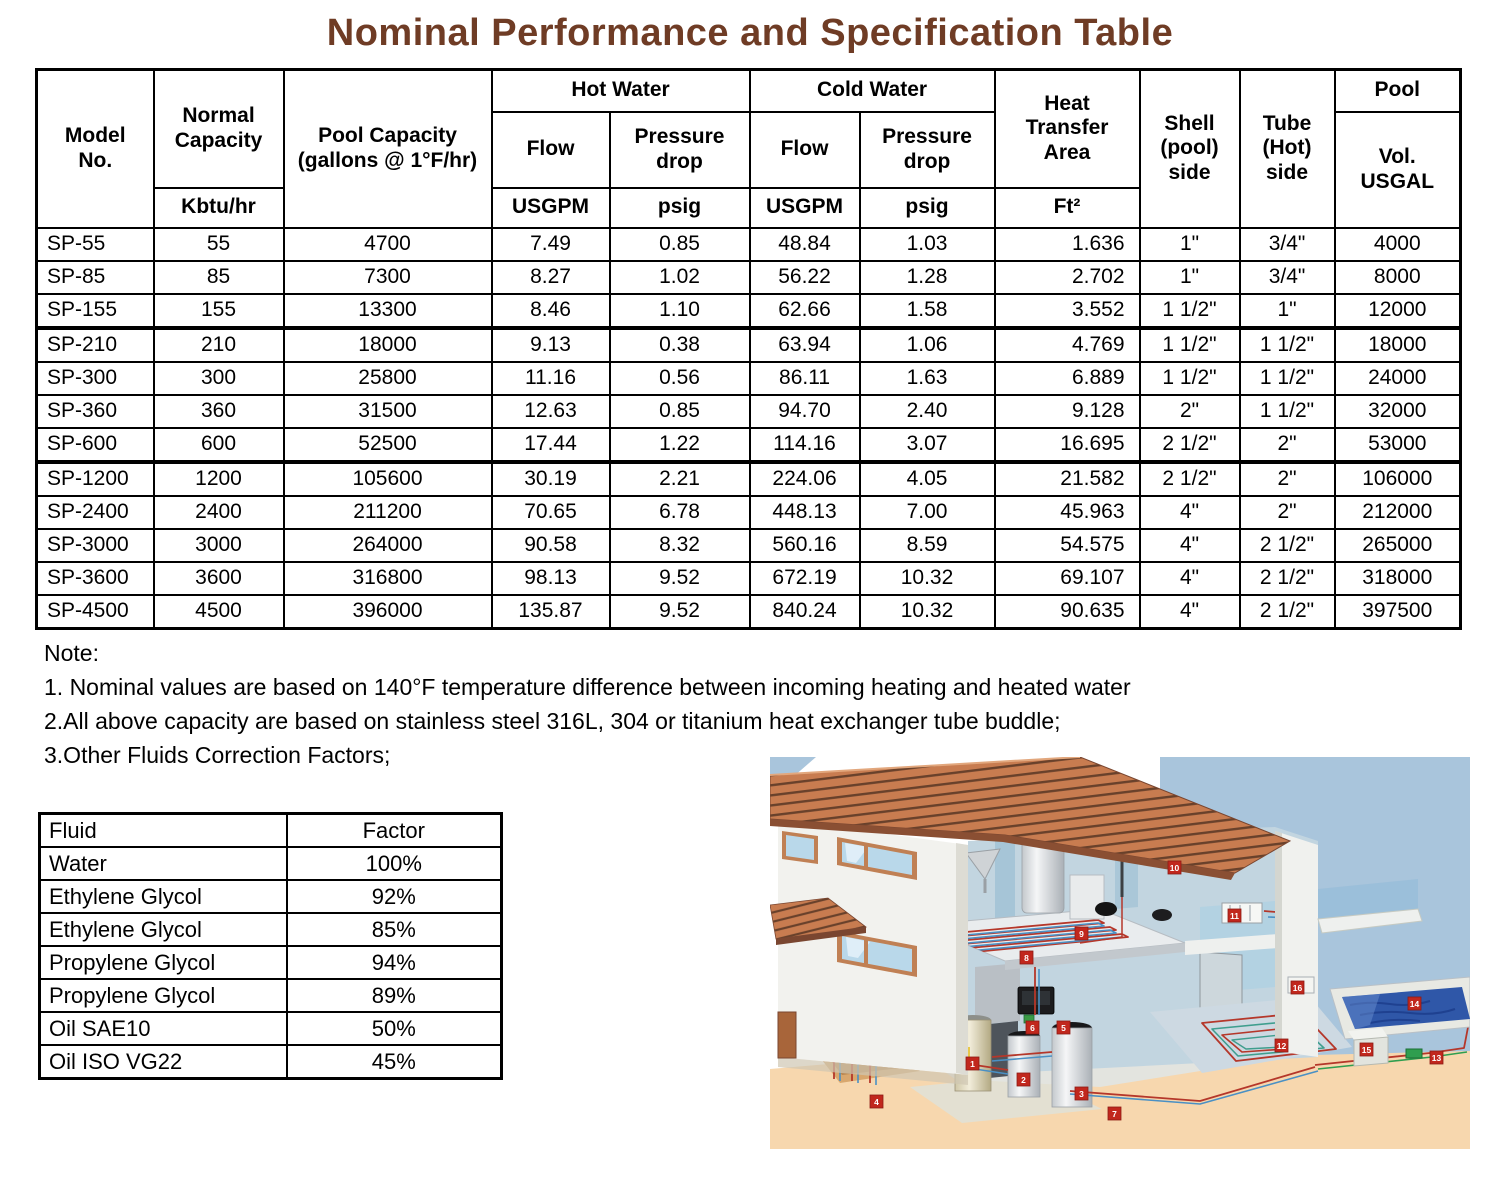 The image size is (1500, 1187). Describe the element at coordinates (1081, 1093) in the screenshot. I see `illustration-tag-3: 3` at that location.